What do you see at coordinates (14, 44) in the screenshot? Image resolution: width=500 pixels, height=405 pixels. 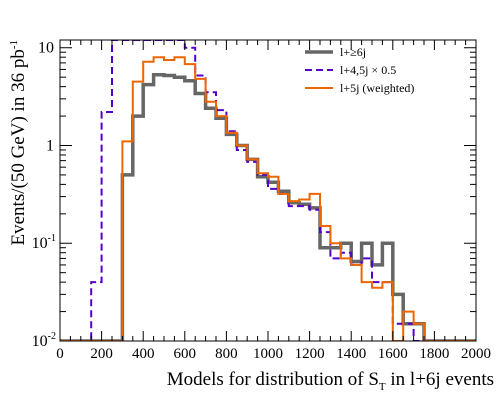 I see `y-axis-label-superscript: -1` at bounding box center [14, 44].